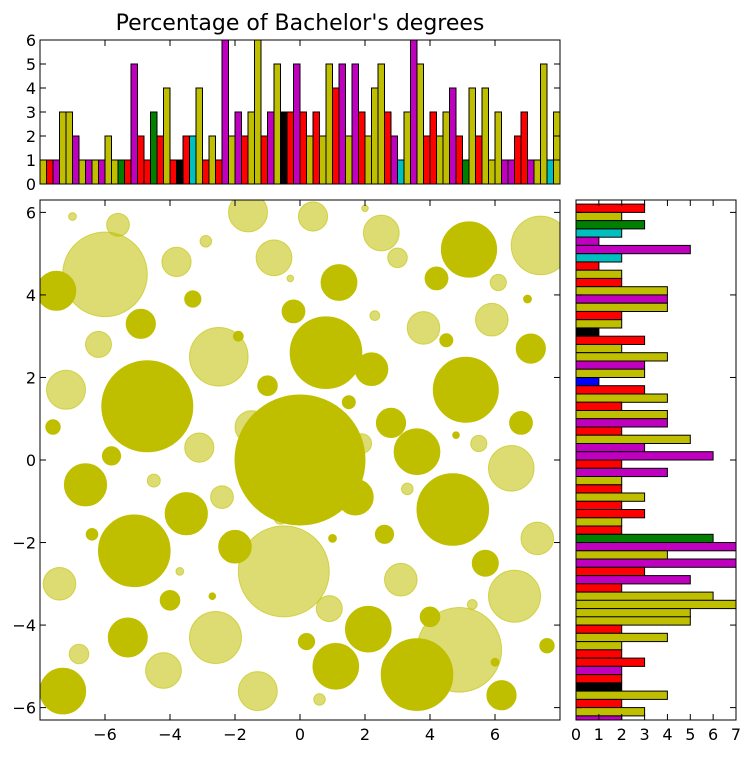 The height and width of the screenshot is (758, 751). I want to click on y-tick-label: 6, so click(31, 212).